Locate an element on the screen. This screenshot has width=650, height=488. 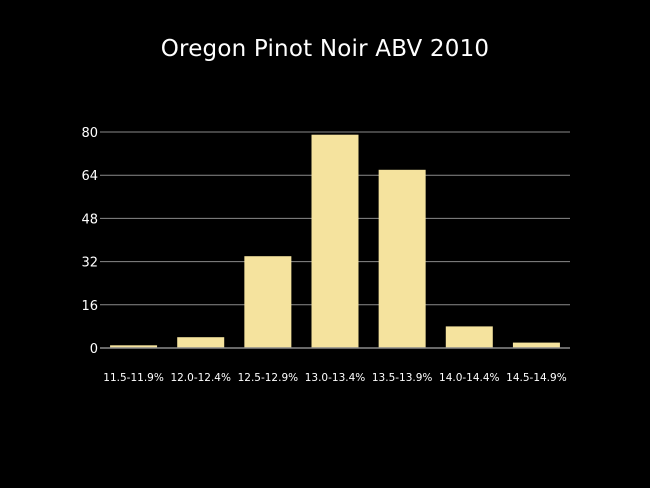
y-tick-label: 32 is located at coordinates (89, 263).